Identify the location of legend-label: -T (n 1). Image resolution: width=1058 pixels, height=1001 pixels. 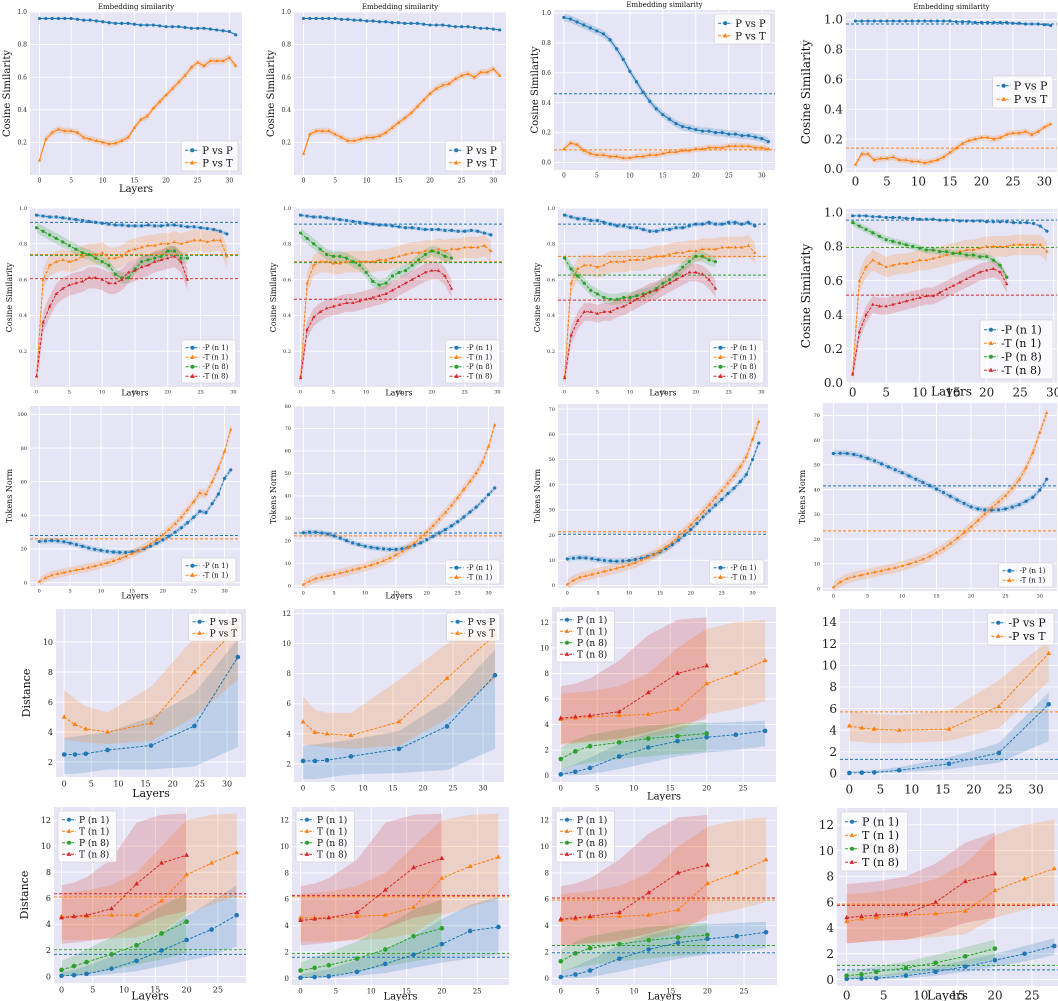
(480, 358).